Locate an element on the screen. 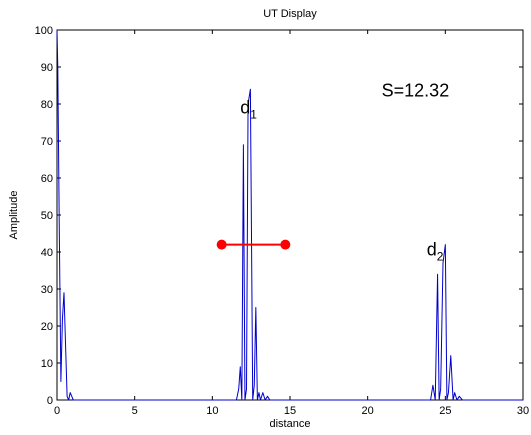 This screenshot has height=435, width=531. peak-label-d2: d2 is located at coordinates (435, 252).